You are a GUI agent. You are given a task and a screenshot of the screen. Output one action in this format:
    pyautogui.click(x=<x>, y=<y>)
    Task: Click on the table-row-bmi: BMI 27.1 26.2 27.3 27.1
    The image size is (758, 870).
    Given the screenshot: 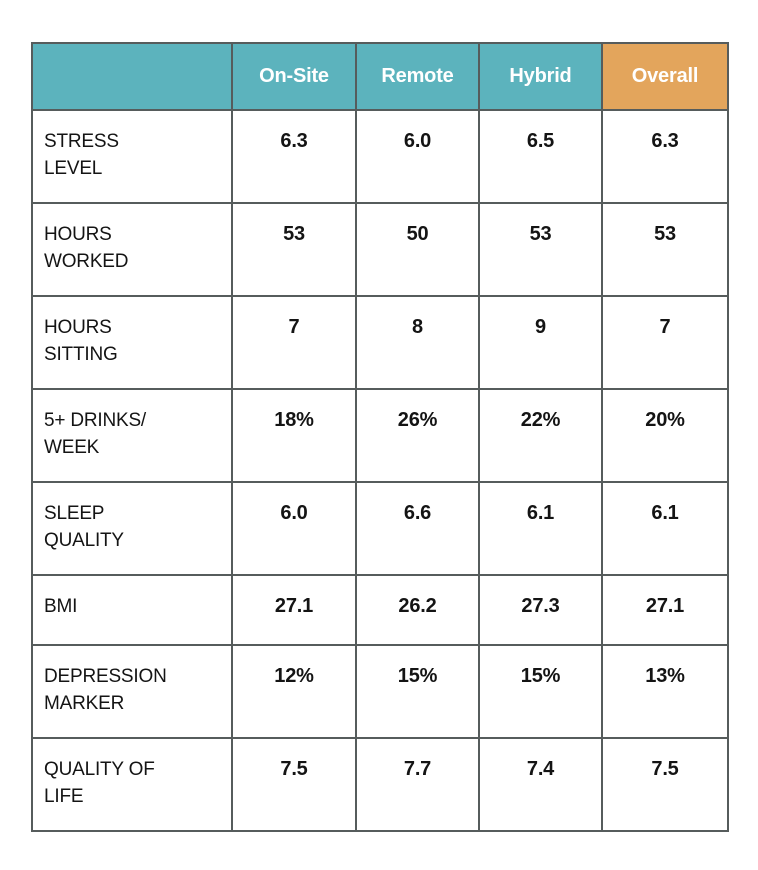 What is the action you would take?
    pyautogui.click(x=380, y=610)
    